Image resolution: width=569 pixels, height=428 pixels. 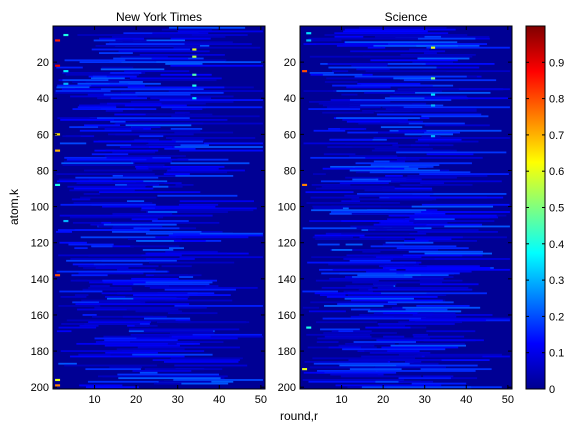 I want to click on y-tick-label: 160, so click(x=40, y=316).